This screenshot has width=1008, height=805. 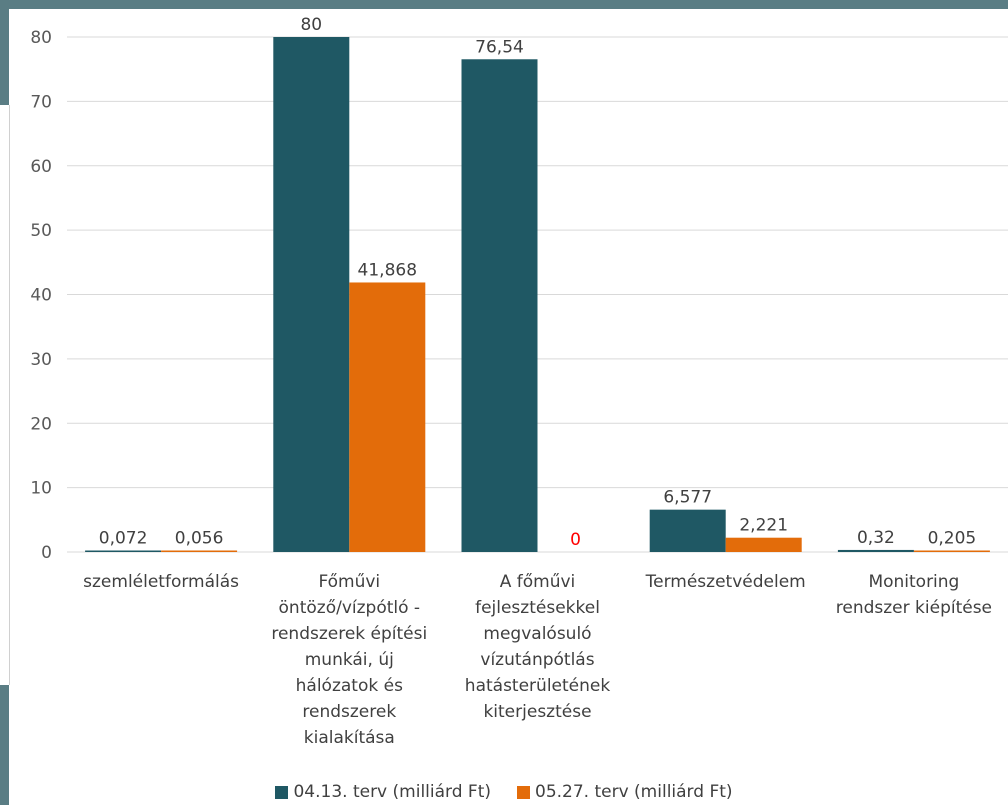 I want to click on data-label: 41,868, so click(x=387, y=270).